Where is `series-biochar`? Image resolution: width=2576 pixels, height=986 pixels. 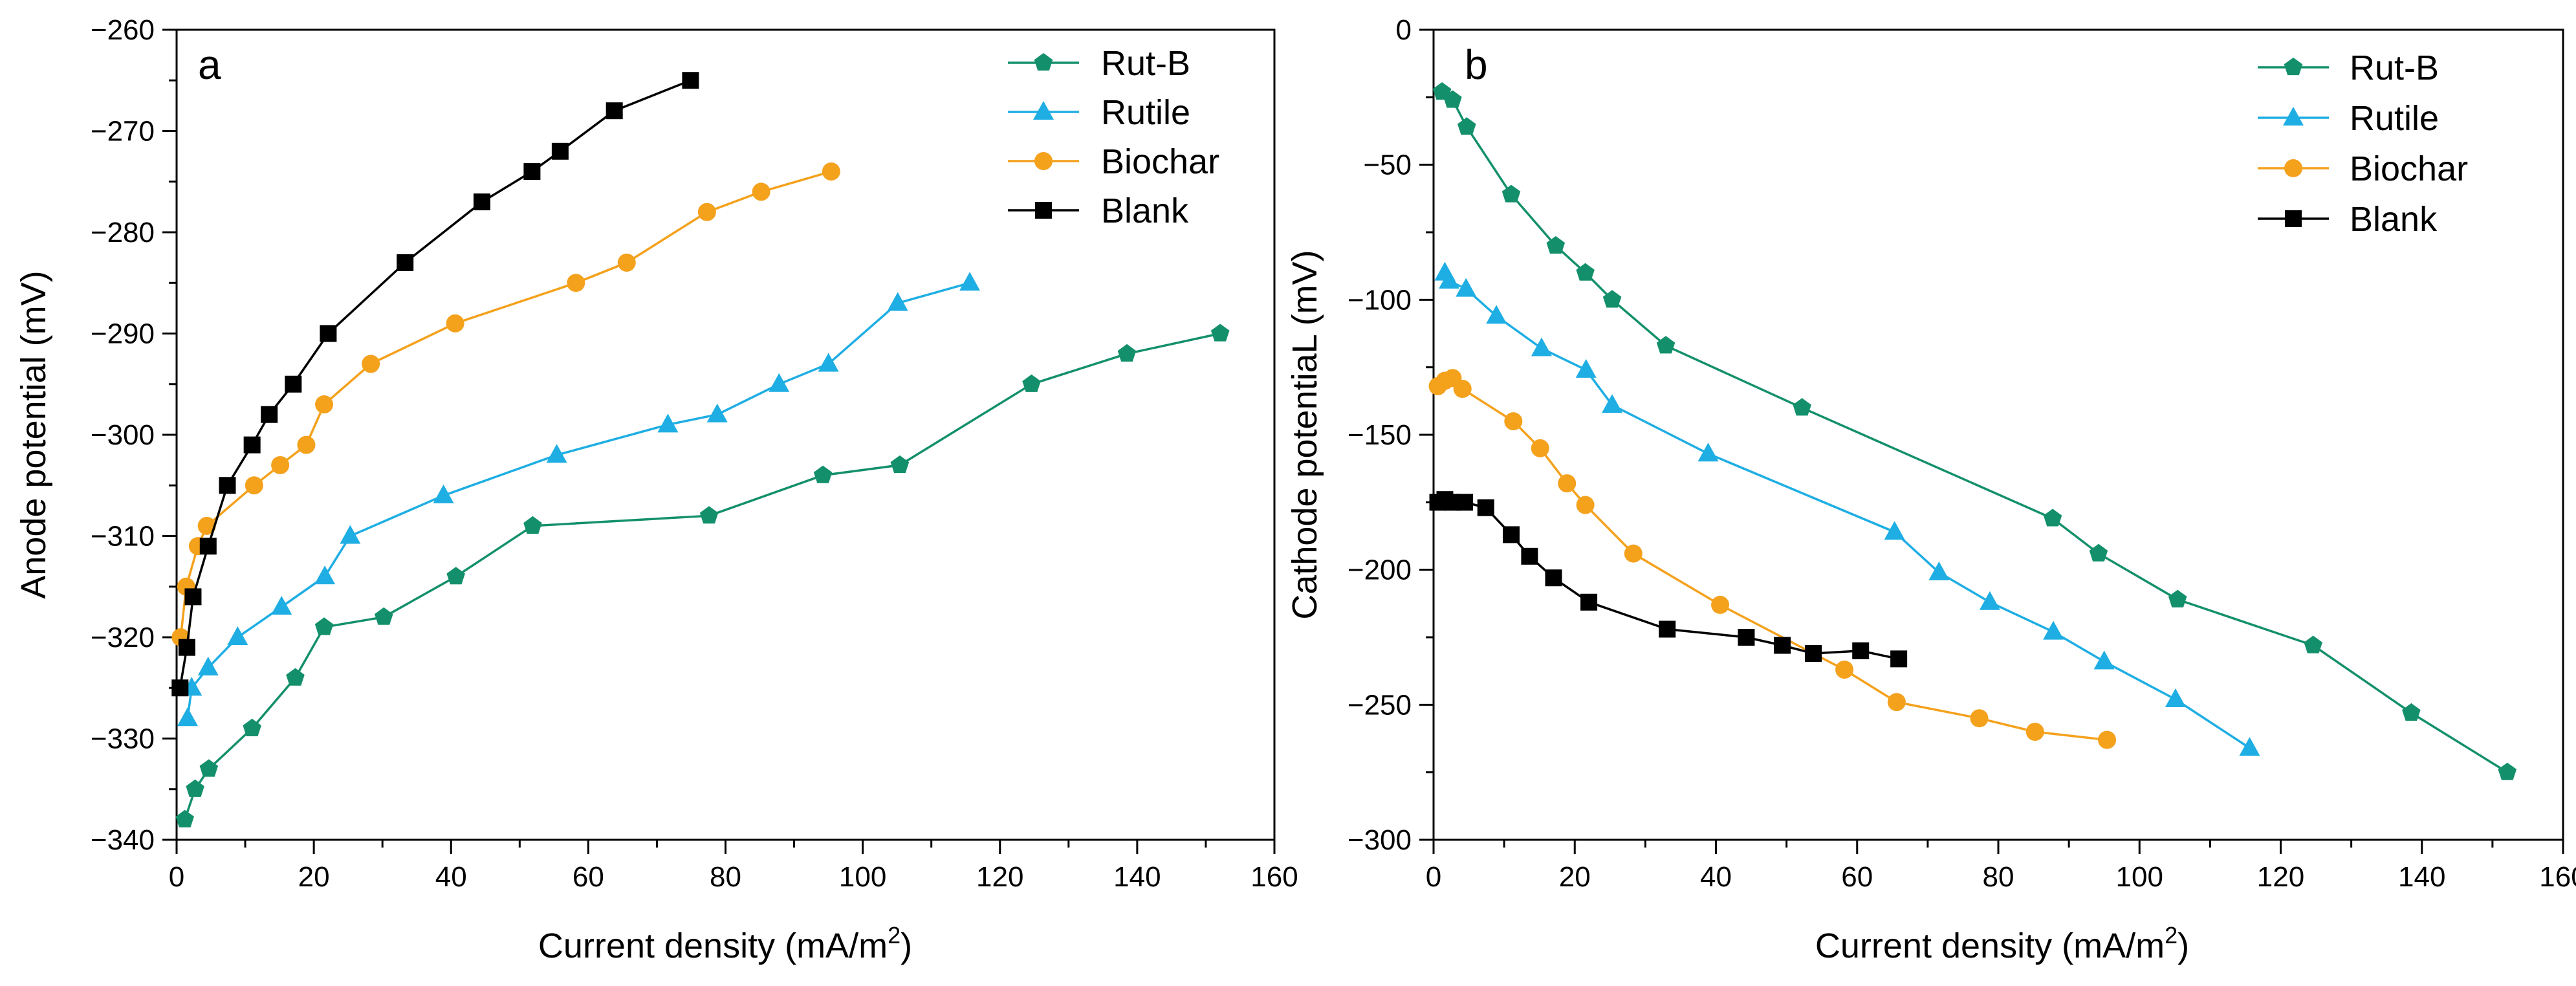 series-biochar is located at coordinates (1772, 559).